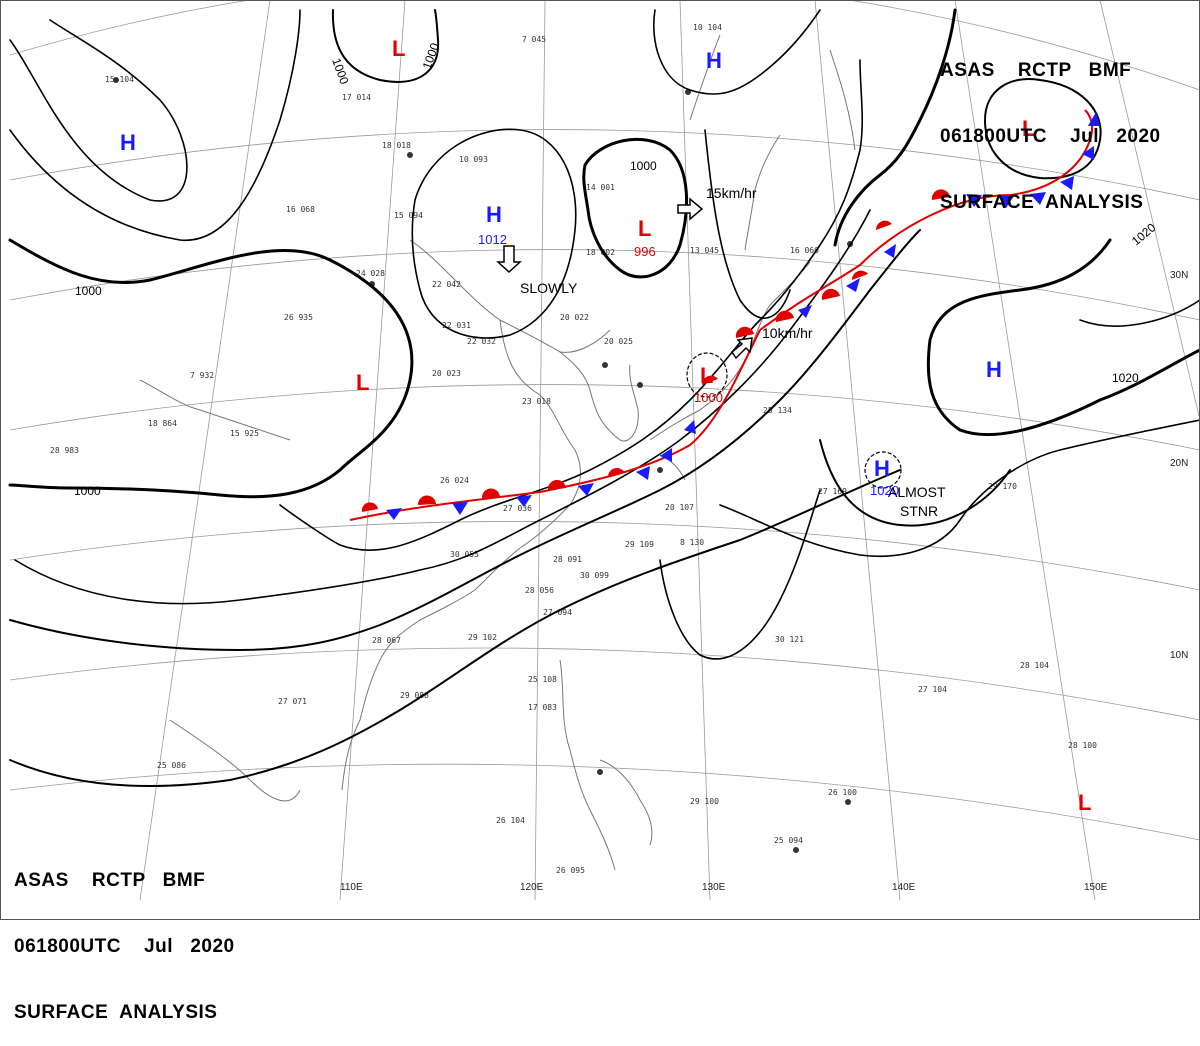  I want to click on station-14: 23 018, so click(536, 401).